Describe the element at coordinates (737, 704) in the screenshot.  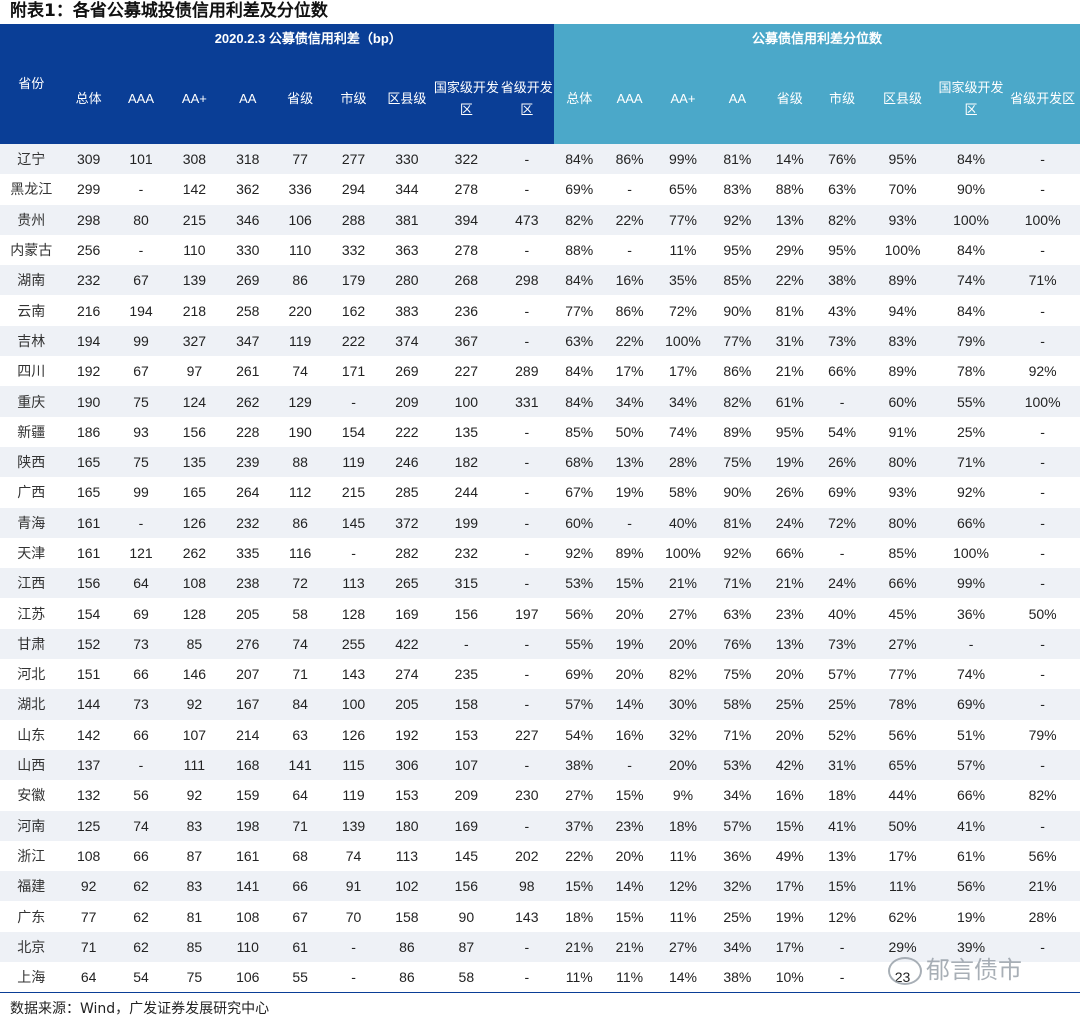
I see `percentile-cell: 58%` at that location.